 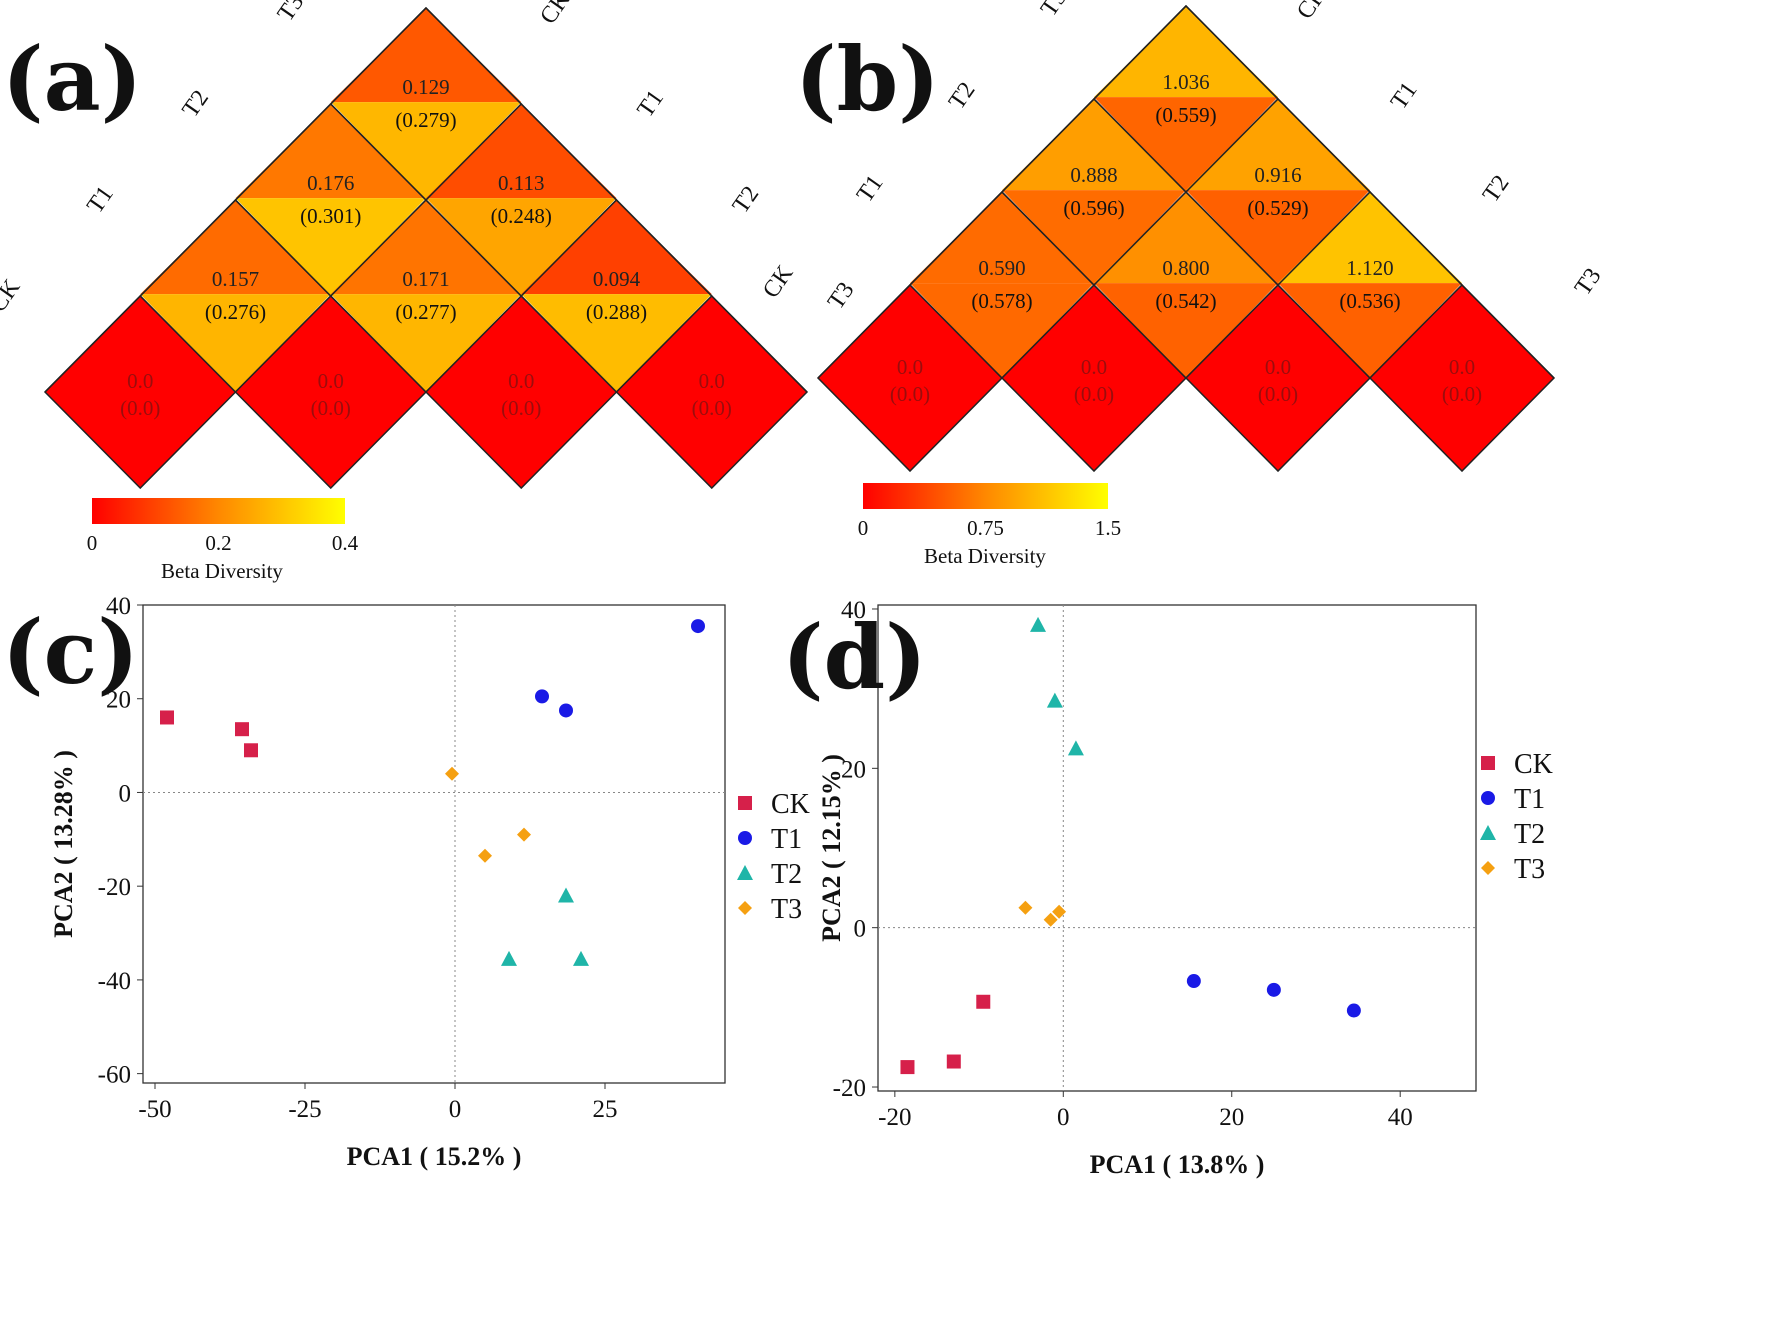 What do you see at coordinates (235, 312) in the screenshot?
I see `cell-subvalue: (0.276)` at bounding box center [235, 312].